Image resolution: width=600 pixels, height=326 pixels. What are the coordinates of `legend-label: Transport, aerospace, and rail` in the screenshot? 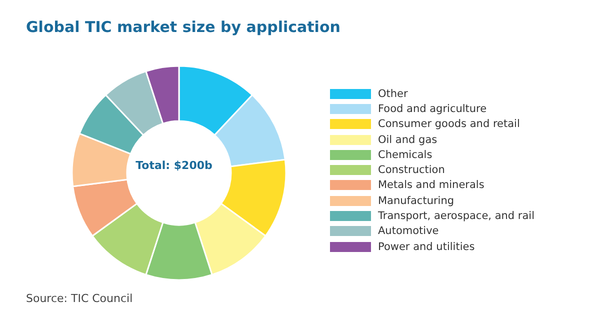 It's located at (456, 216).